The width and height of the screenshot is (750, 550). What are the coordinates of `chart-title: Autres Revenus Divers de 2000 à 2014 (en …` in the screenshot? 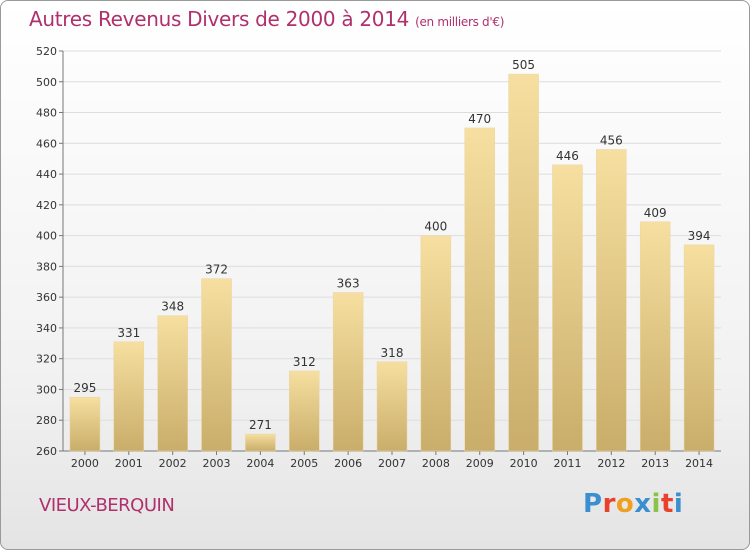 It's located at (266, 19).